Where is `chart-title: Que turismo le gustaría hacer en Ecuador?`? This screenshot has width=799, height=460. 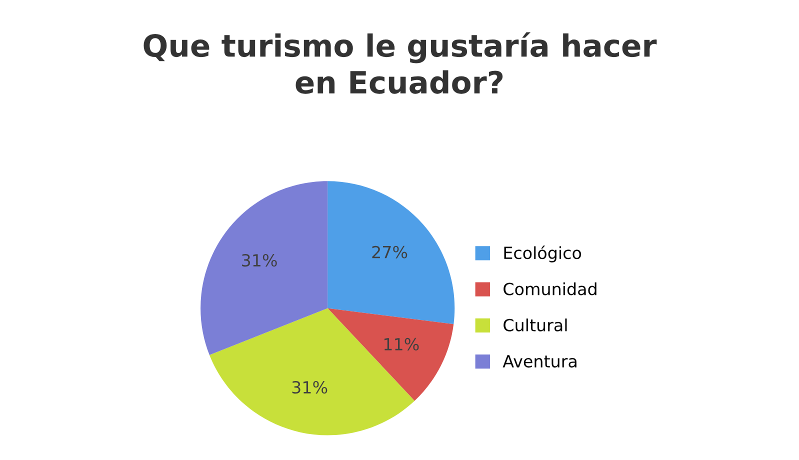
chart-title: Que turismo le gustaría hacer en Ecuador? is located at coordinates (400, 63).